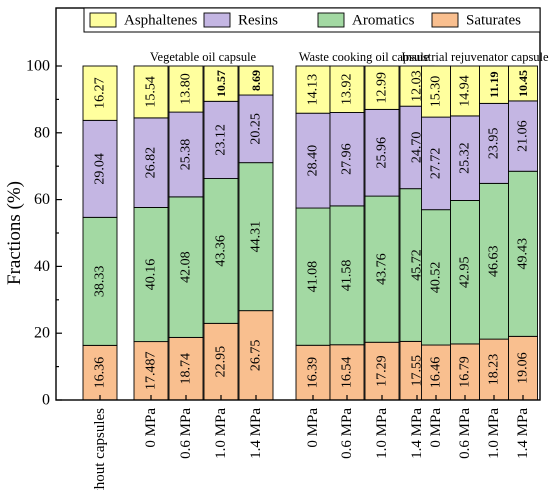 This screenshot has width=550, height=490. What do you see at coordinates (494, 261) in the screenshot?
I see `value-label-aromatics-11: 46.63` at bounding box center [494, 261].